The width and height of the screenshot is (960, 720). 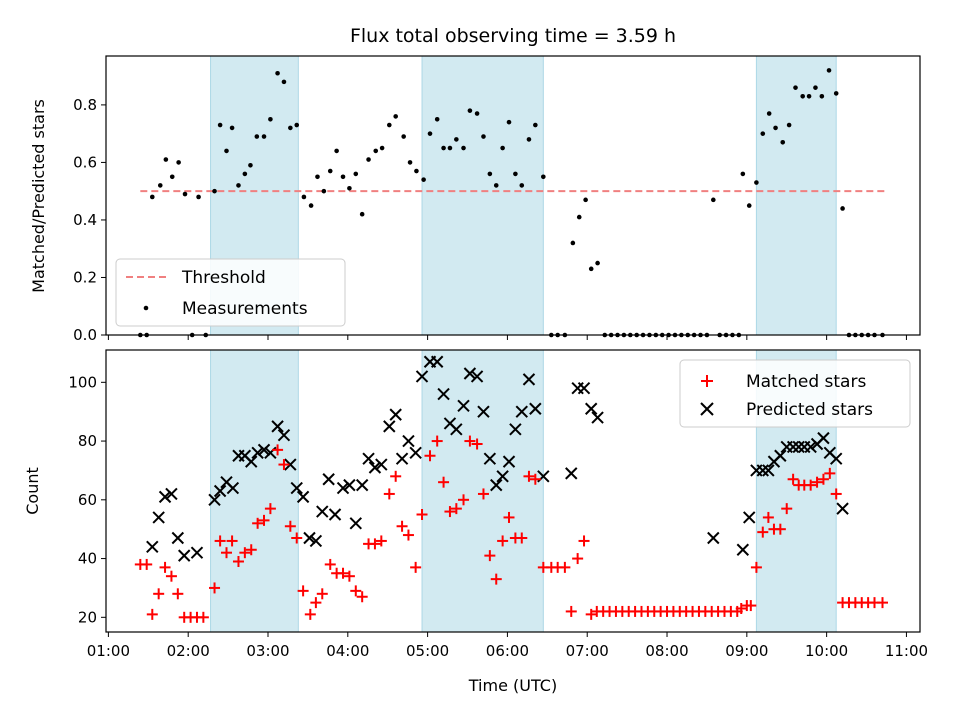 What do you see at coordinates (254, 491) in the screenshot?
I see `bottom-shaded-interval` at bounding box center [254, 491].